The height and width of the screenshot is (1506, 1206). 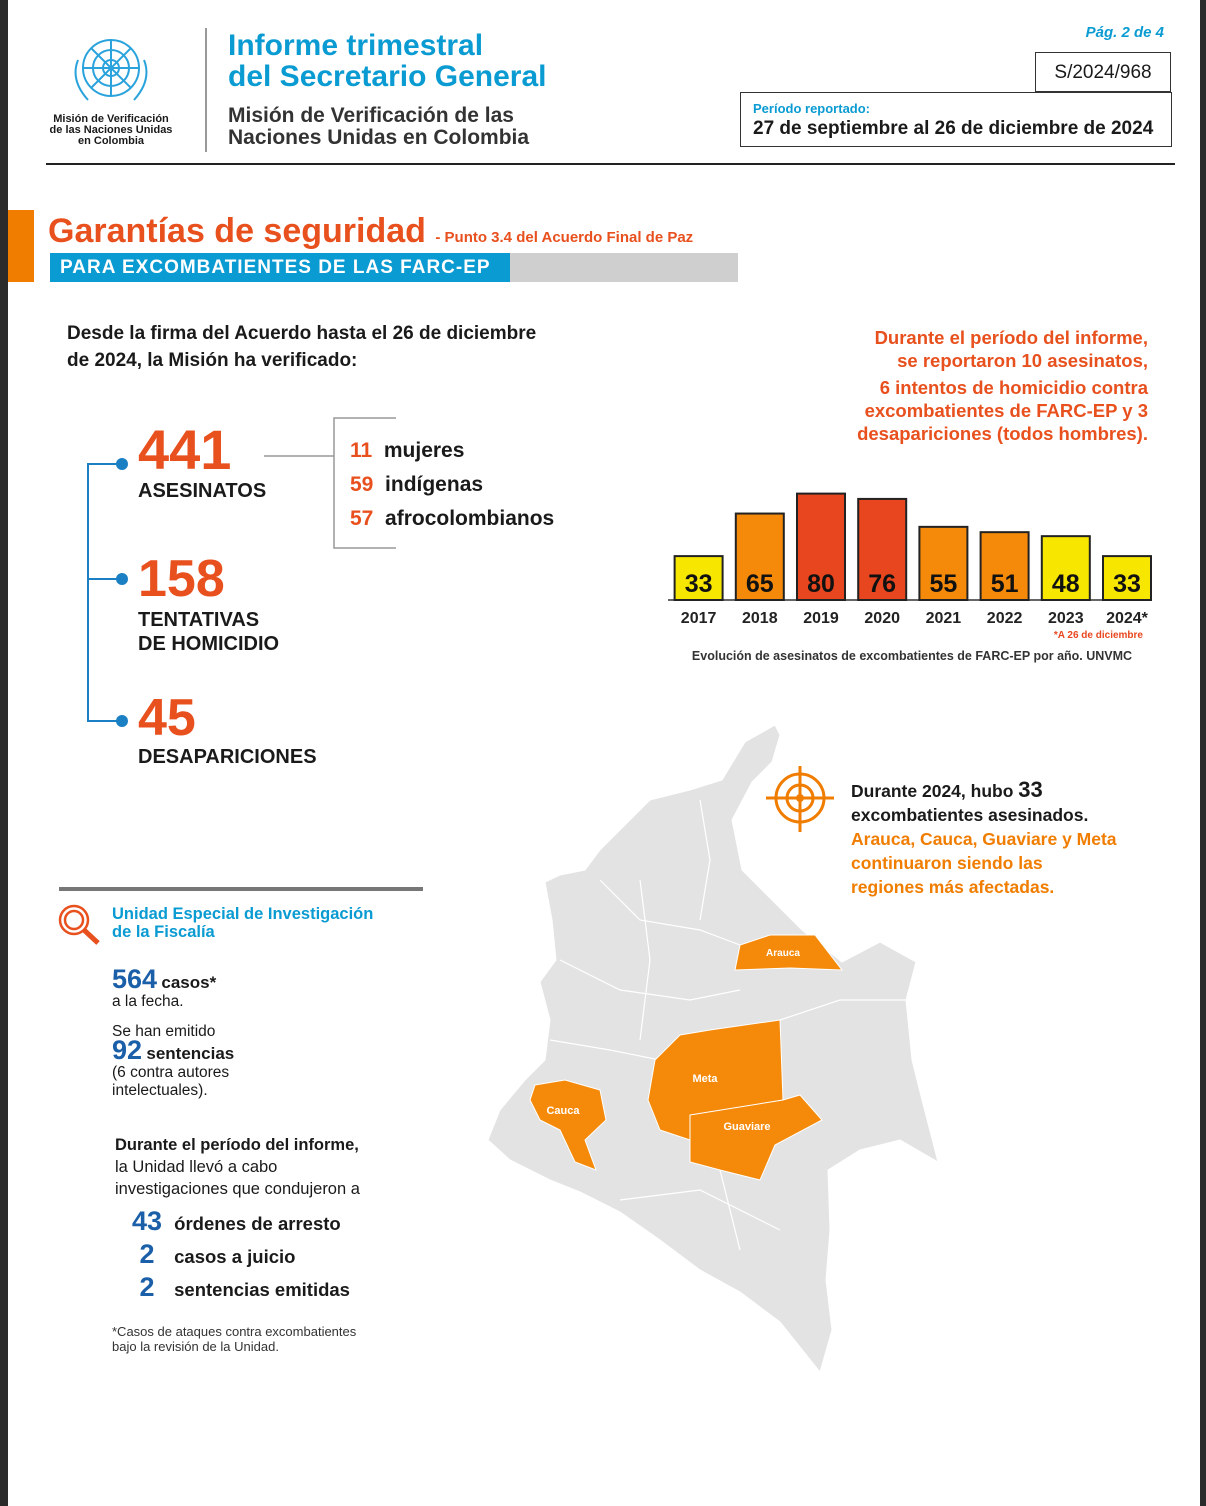 What do you see at coordinates (164, 1031) in the screenshot?
I see `sentences-intro: Se han emitido` at bounding box center [164, 1031].